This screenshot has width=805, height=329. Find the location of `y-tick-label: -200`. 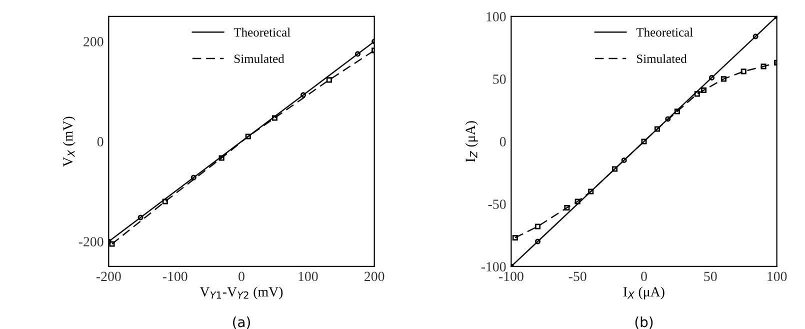

y-tick-label: -200 is located at coordinates (91, 241).